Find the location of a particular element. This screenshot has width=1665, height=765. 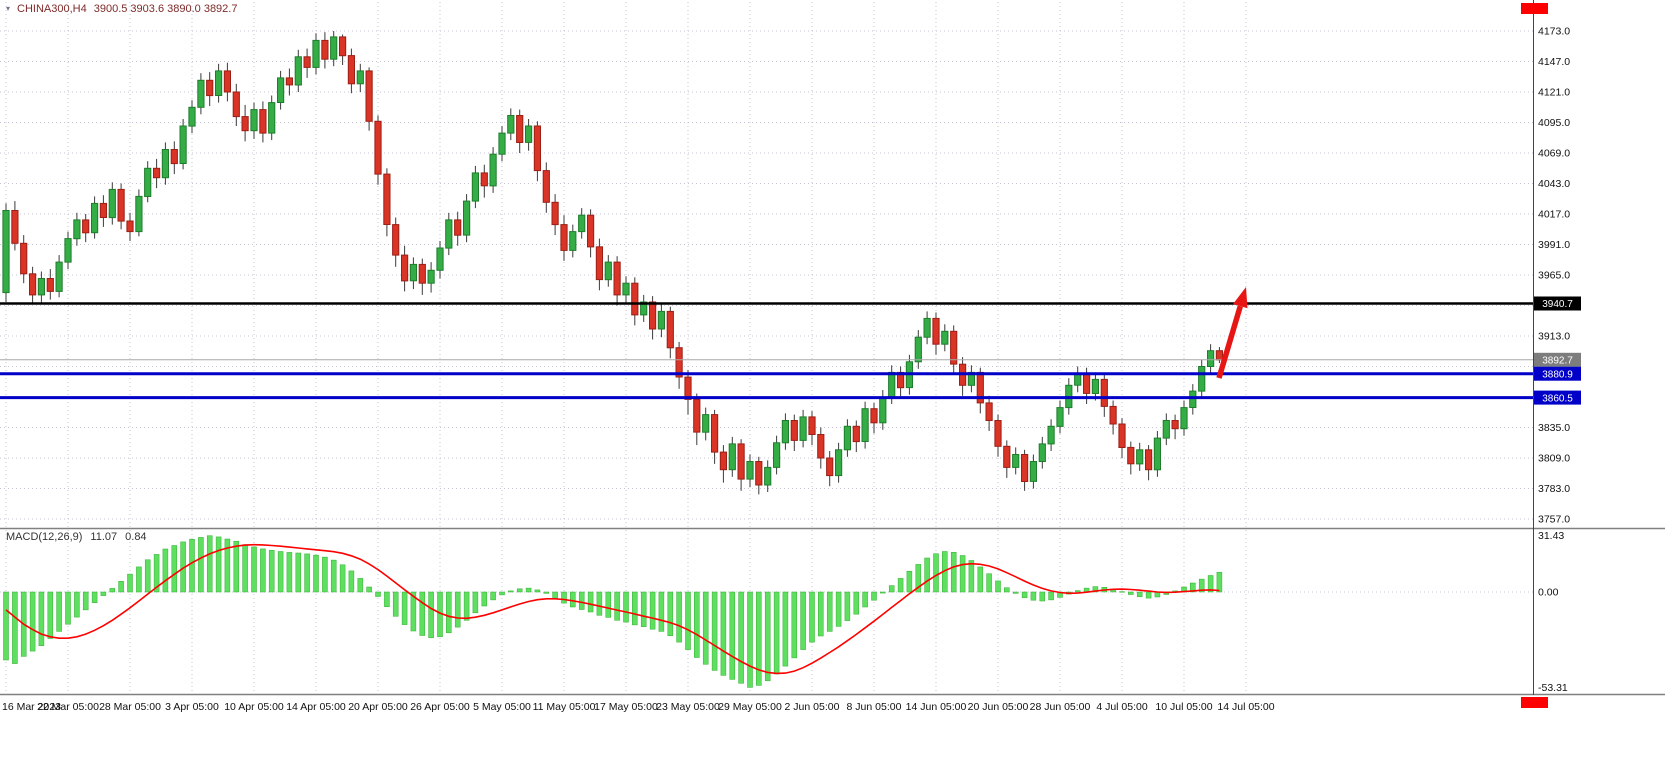

dropdown-arrow-icon: ▾ is located at coordinates (8, 8).